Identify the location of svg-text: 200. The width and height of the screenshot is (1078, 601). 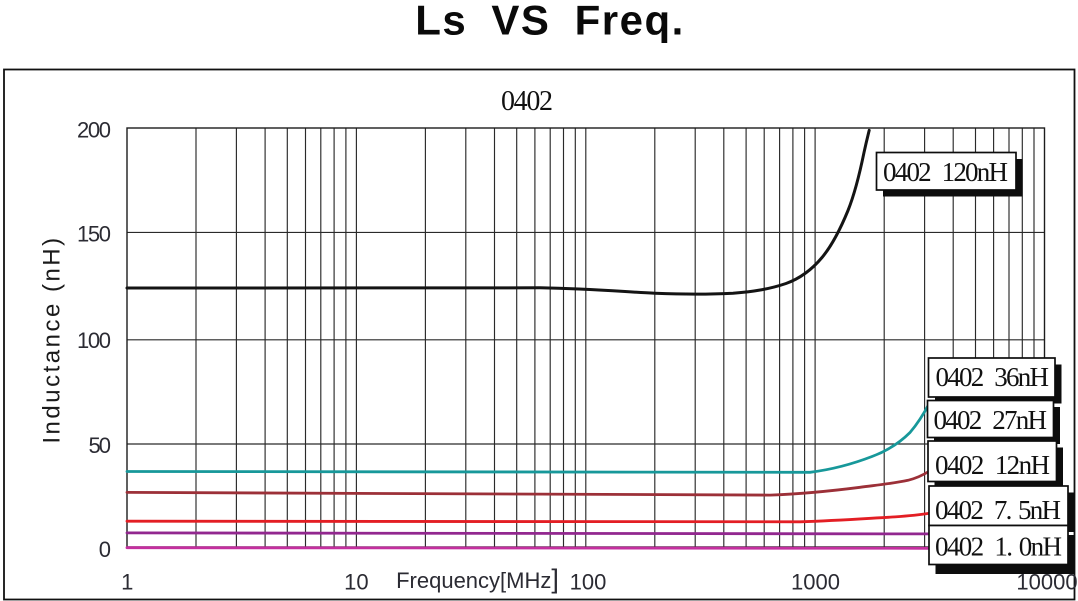
(94, 130).